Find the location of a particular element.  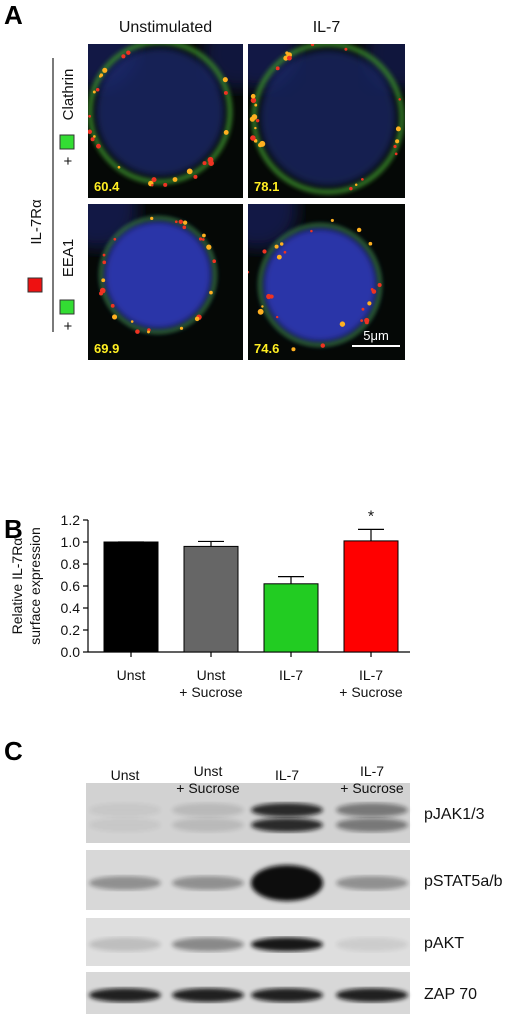

y-tick-label: 0.6 is located at coordinates (71, 586).